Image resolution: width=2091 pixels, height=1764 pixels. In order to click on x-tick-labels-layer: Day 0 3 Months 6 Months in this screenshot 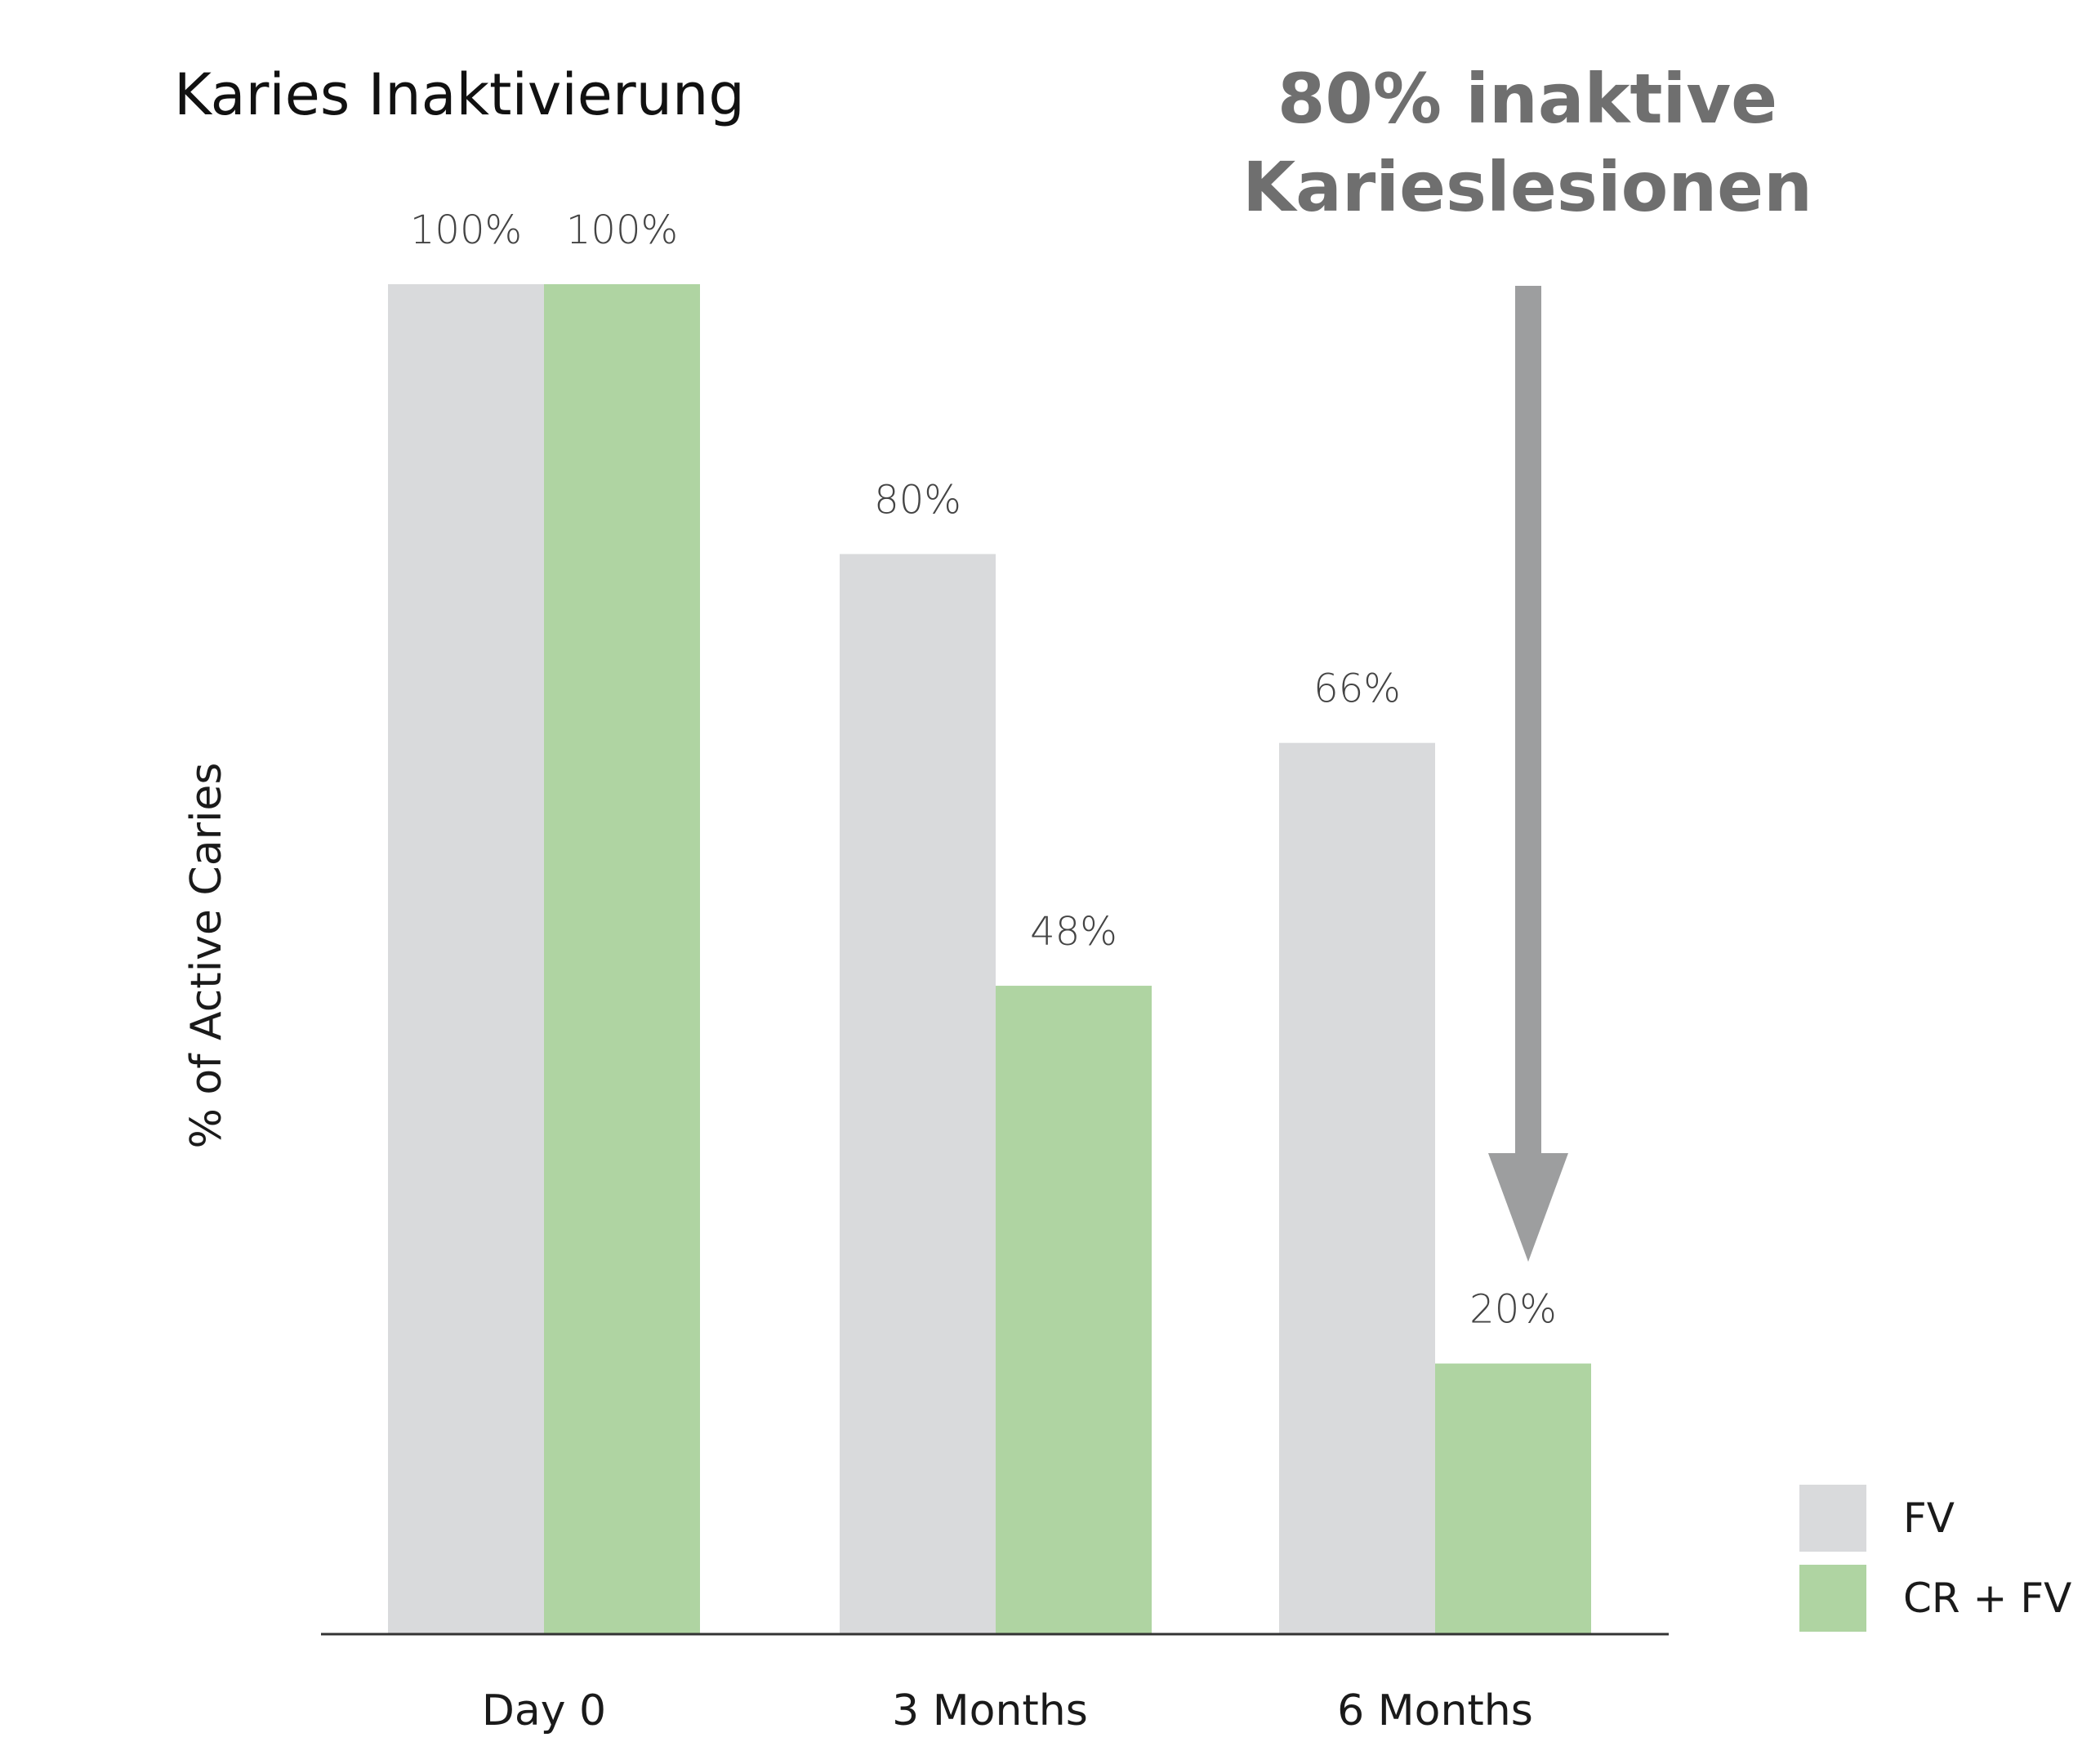, I will do `click(1007, 1710)`.